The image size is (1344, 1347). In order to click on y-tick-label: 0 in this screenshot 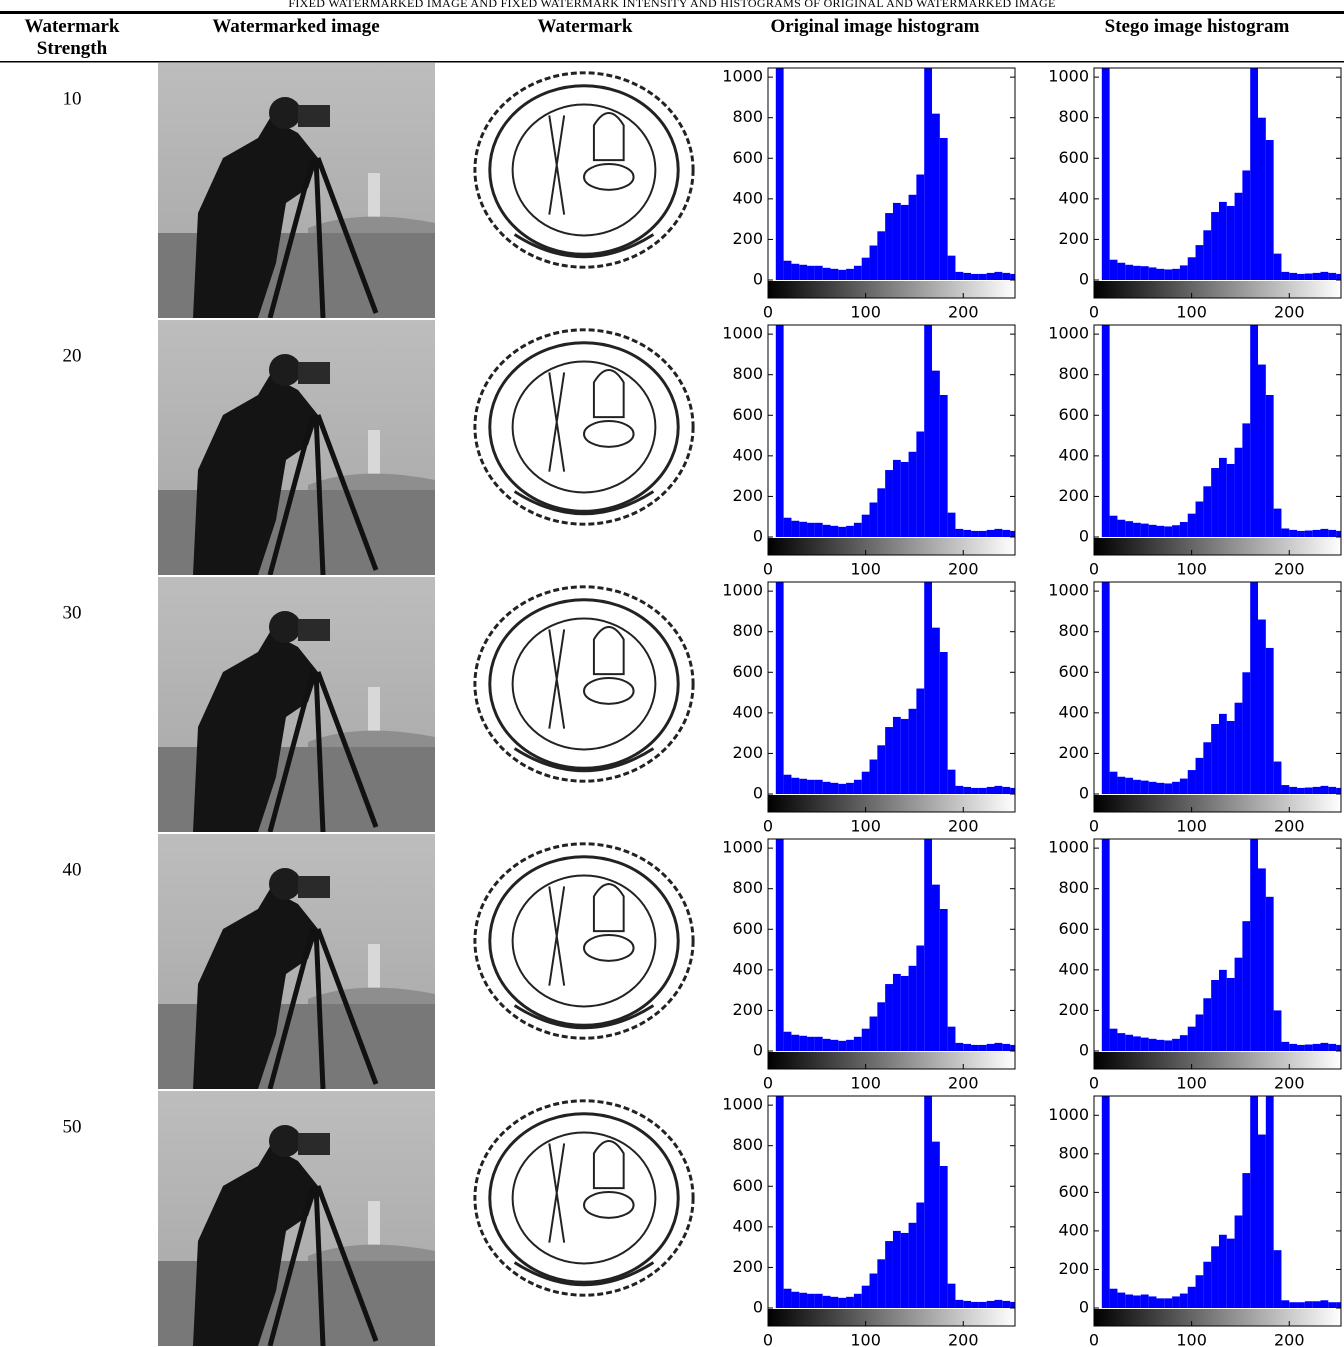, I will do `click(1084, 1050)`.